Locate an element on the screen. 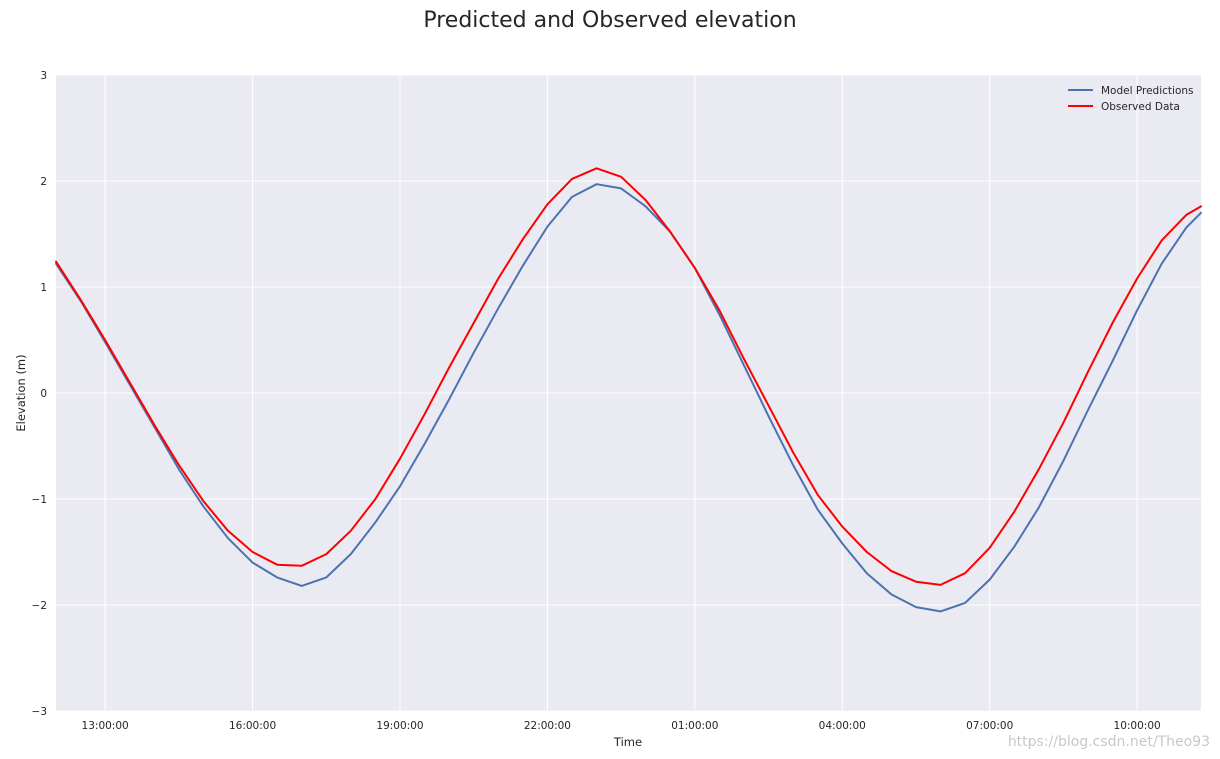  x-tick-label: 16:00:00 is located at coordinates (252, 726).